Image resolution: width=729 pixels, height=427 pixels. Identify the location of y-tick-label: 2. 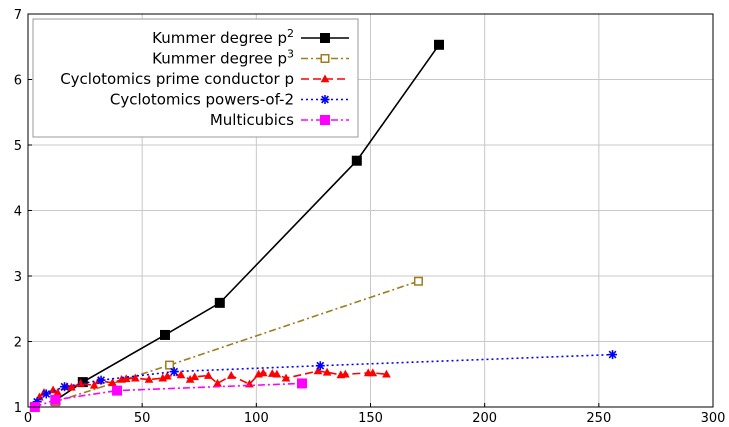
(18, 343).